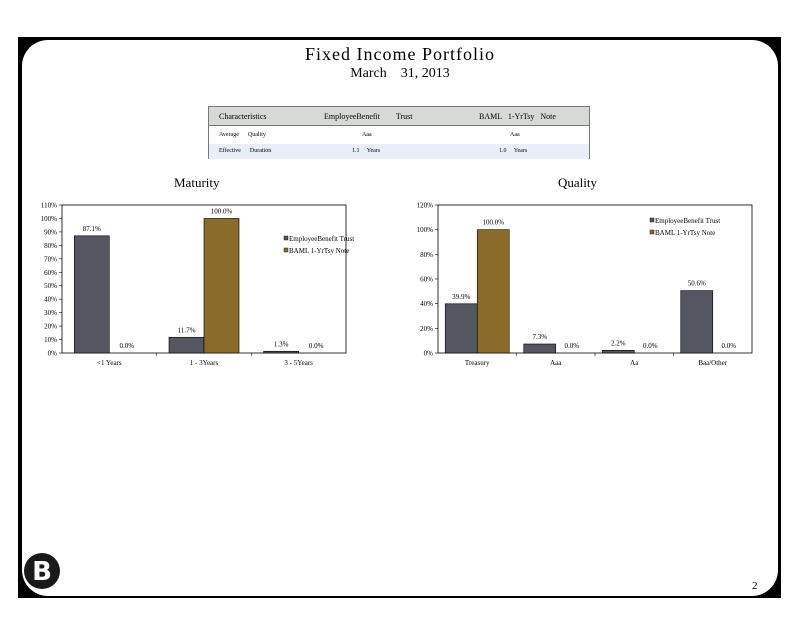  I want to click on y-tick-label: 30%, so click(50, 313).